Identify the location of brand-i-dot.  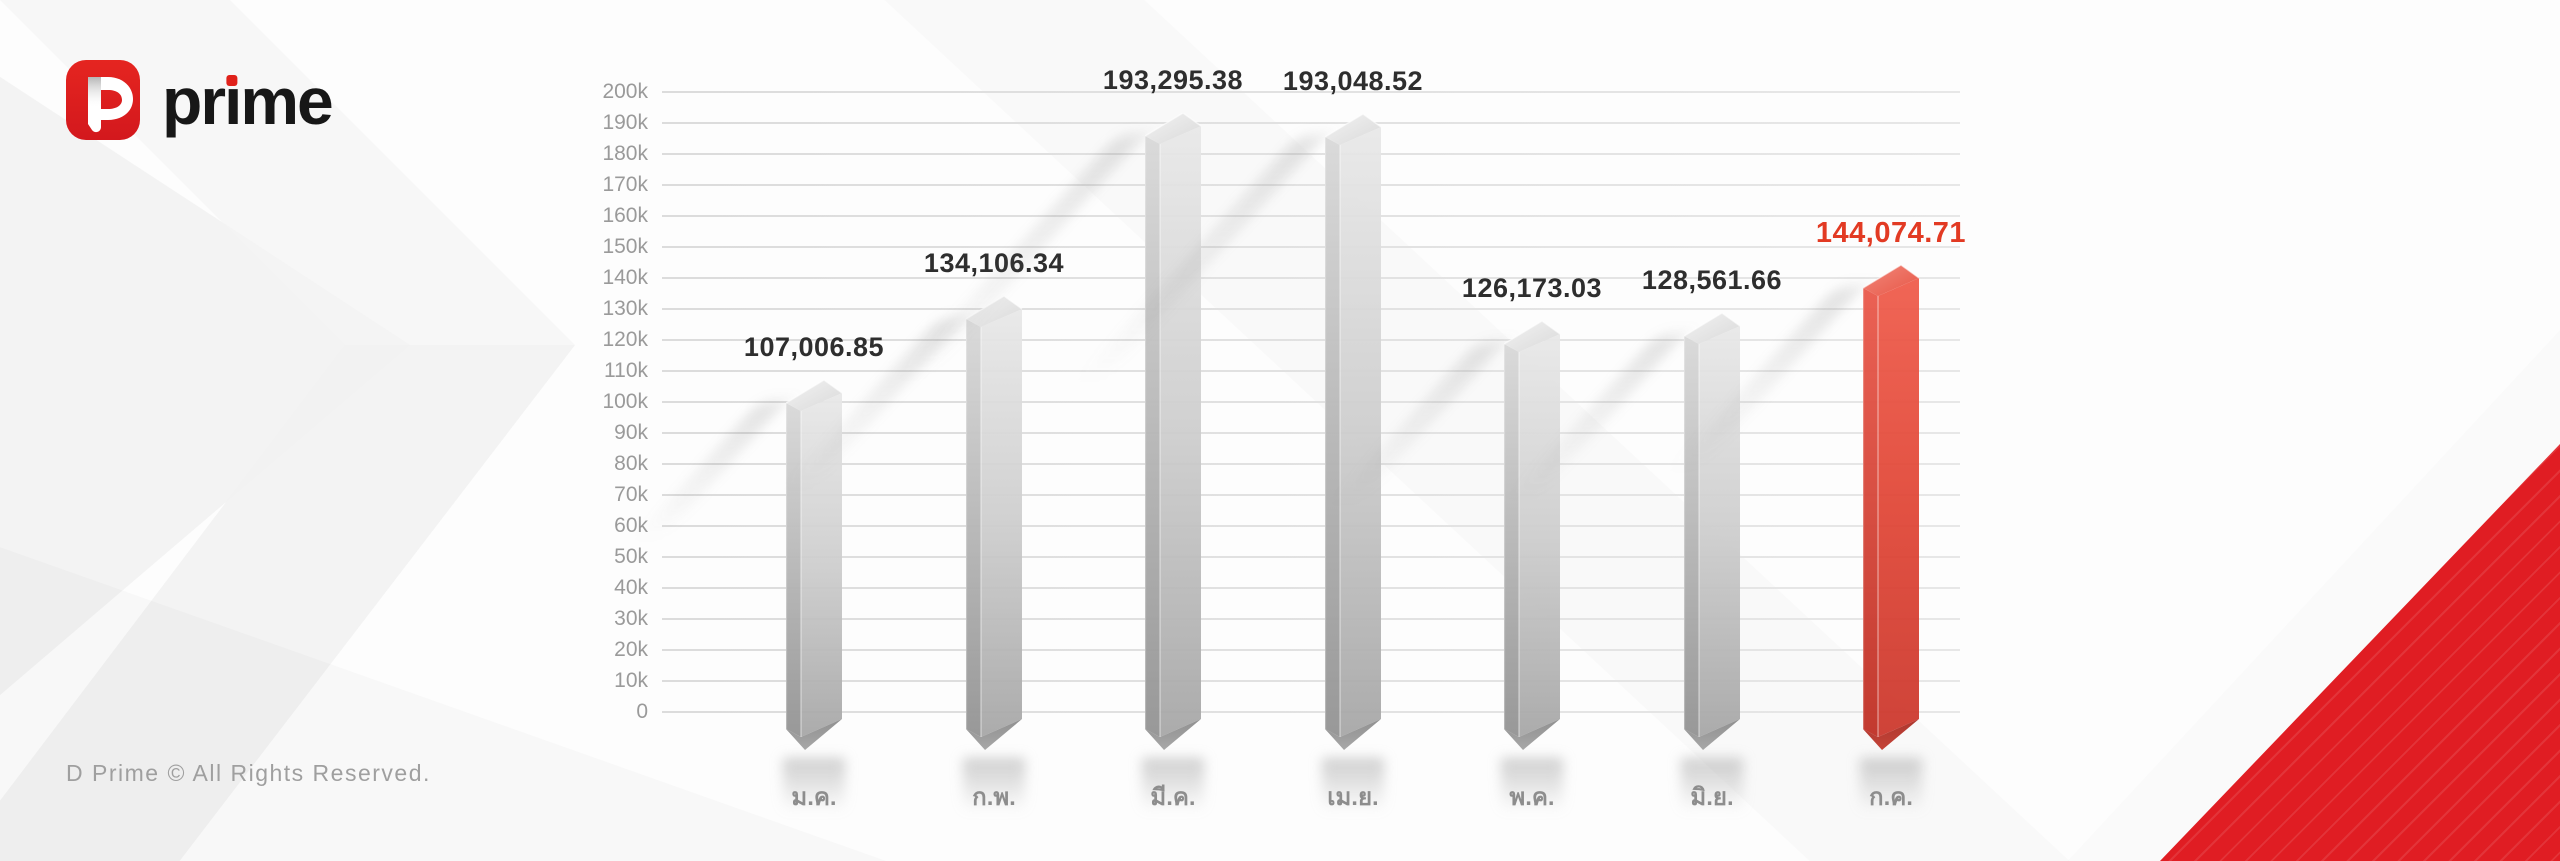
(232, 80).